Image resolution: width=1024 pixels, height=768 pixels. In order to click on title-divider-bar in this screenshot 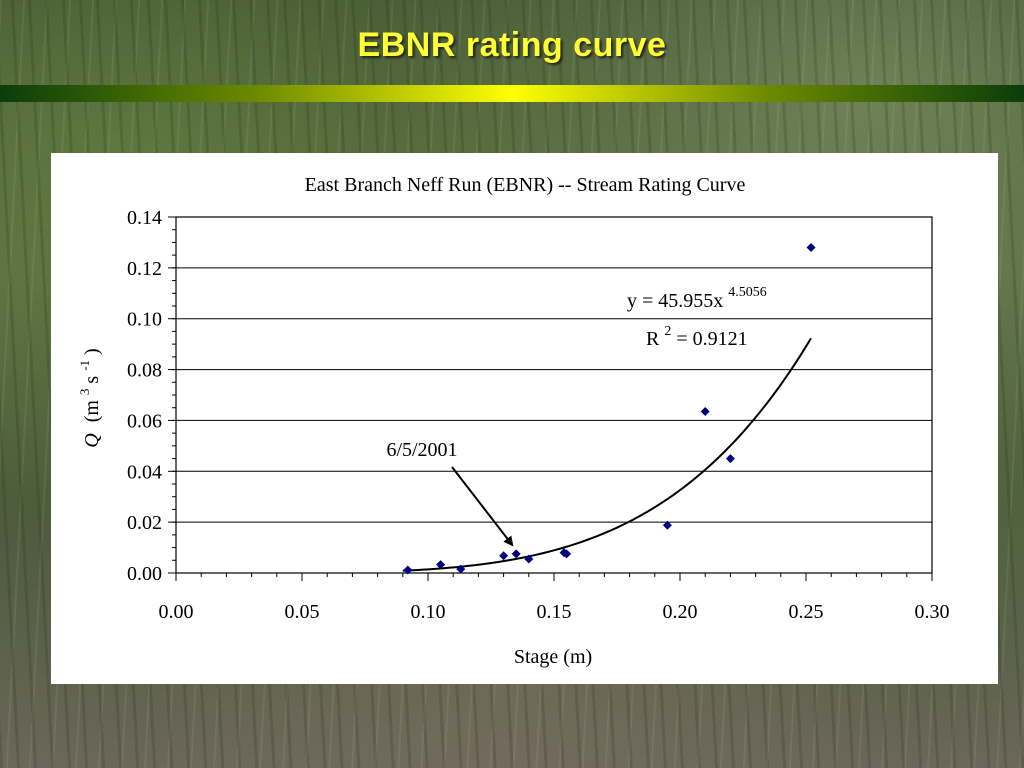, I will do `click(512, 93)`.